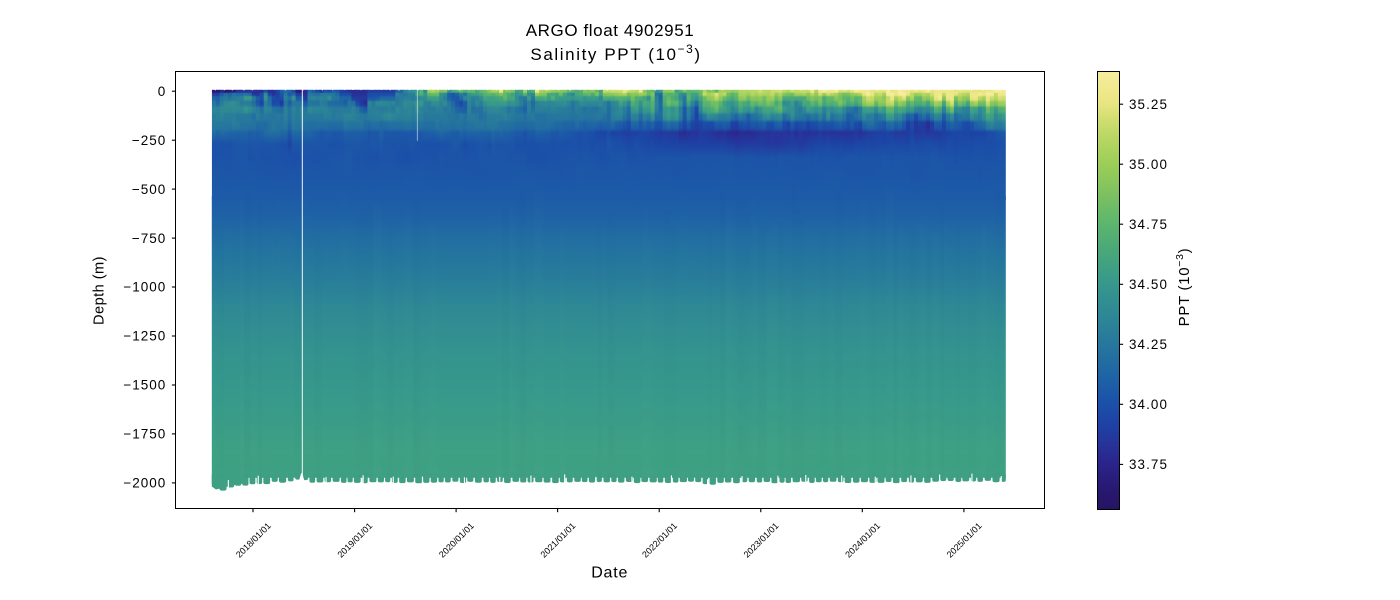 This screenshot has height=600, width=1400. I want to click on svg-text: Salinity PPT (10−3), so click(615, 53).